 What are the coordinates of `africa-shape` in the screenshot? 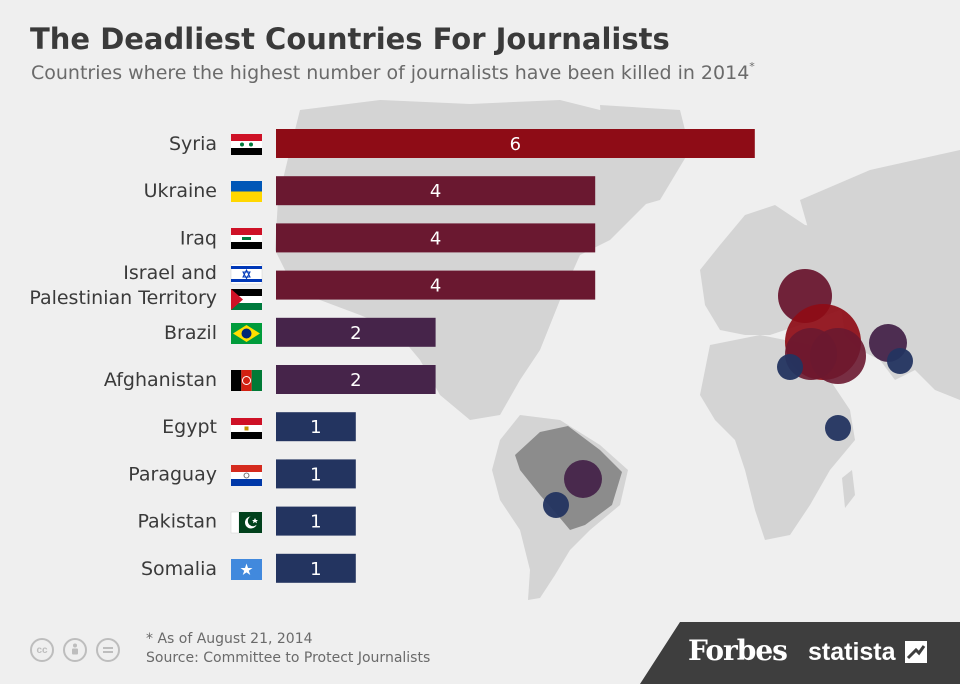 It's located at (777, 437).